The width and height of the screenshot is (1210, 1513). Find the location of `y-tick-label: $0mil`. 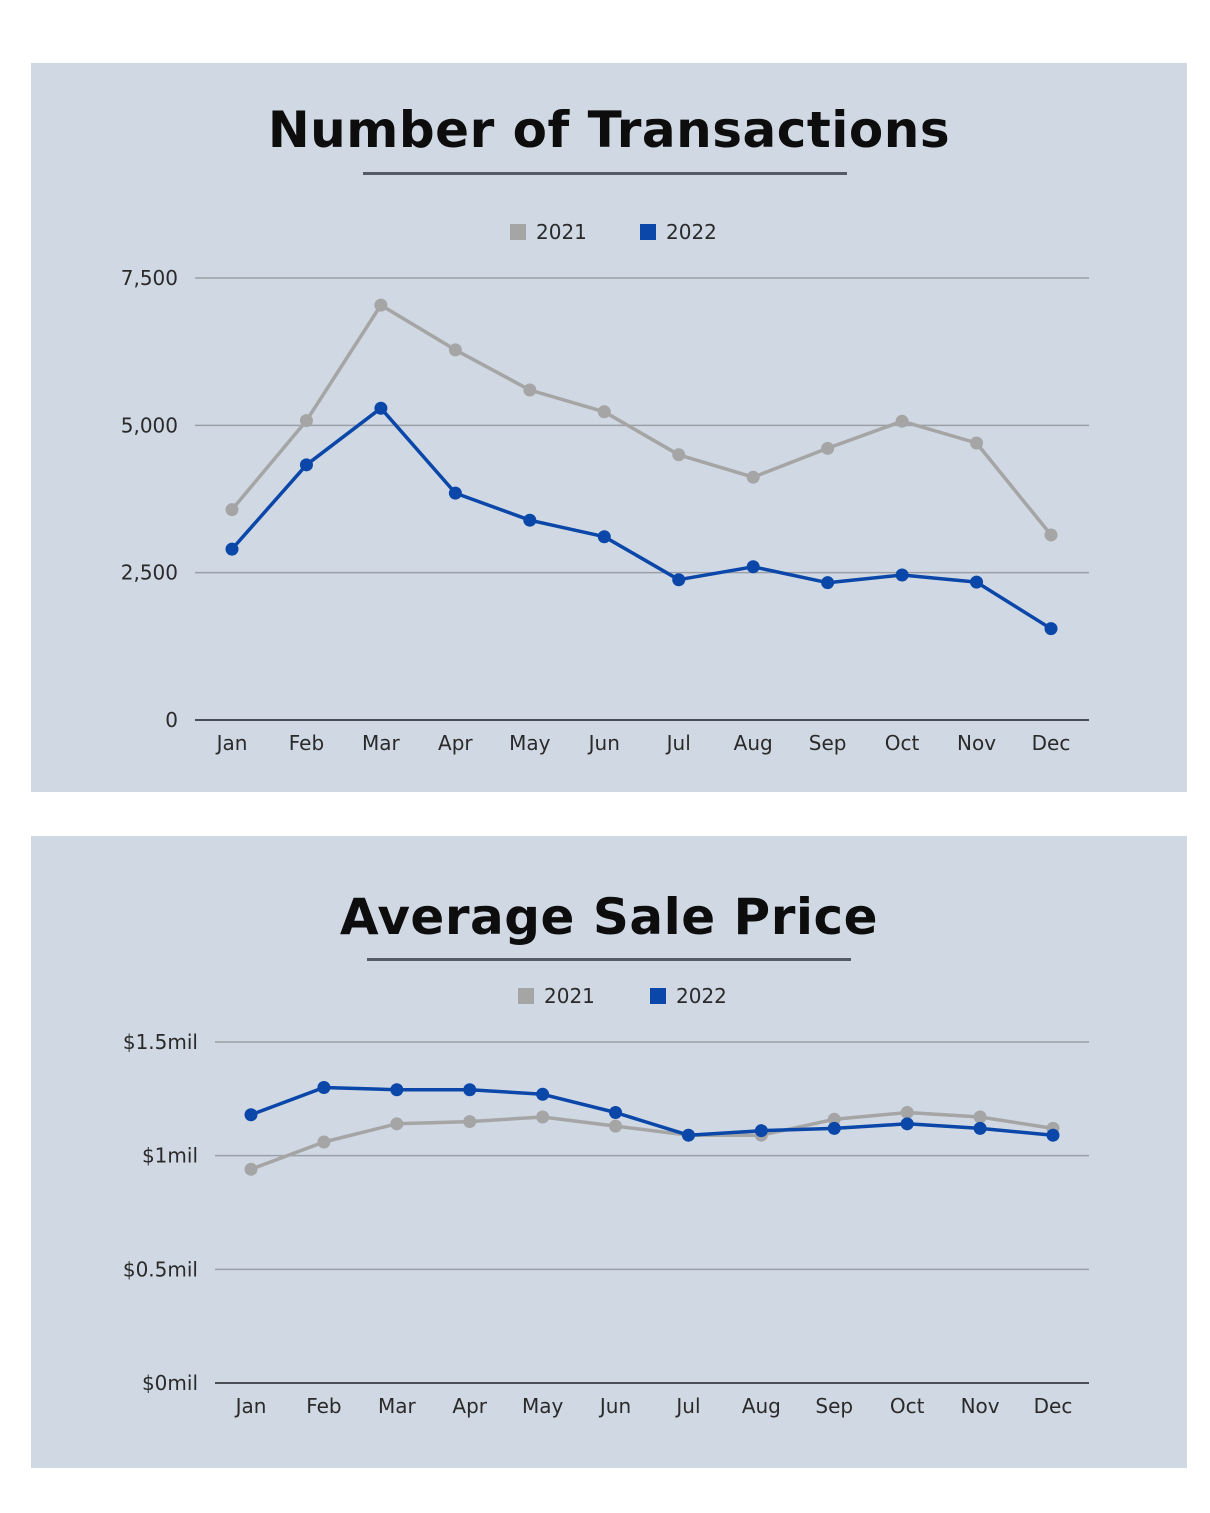

y-tick-label: $0mil is located at coordinates (170, 1383).